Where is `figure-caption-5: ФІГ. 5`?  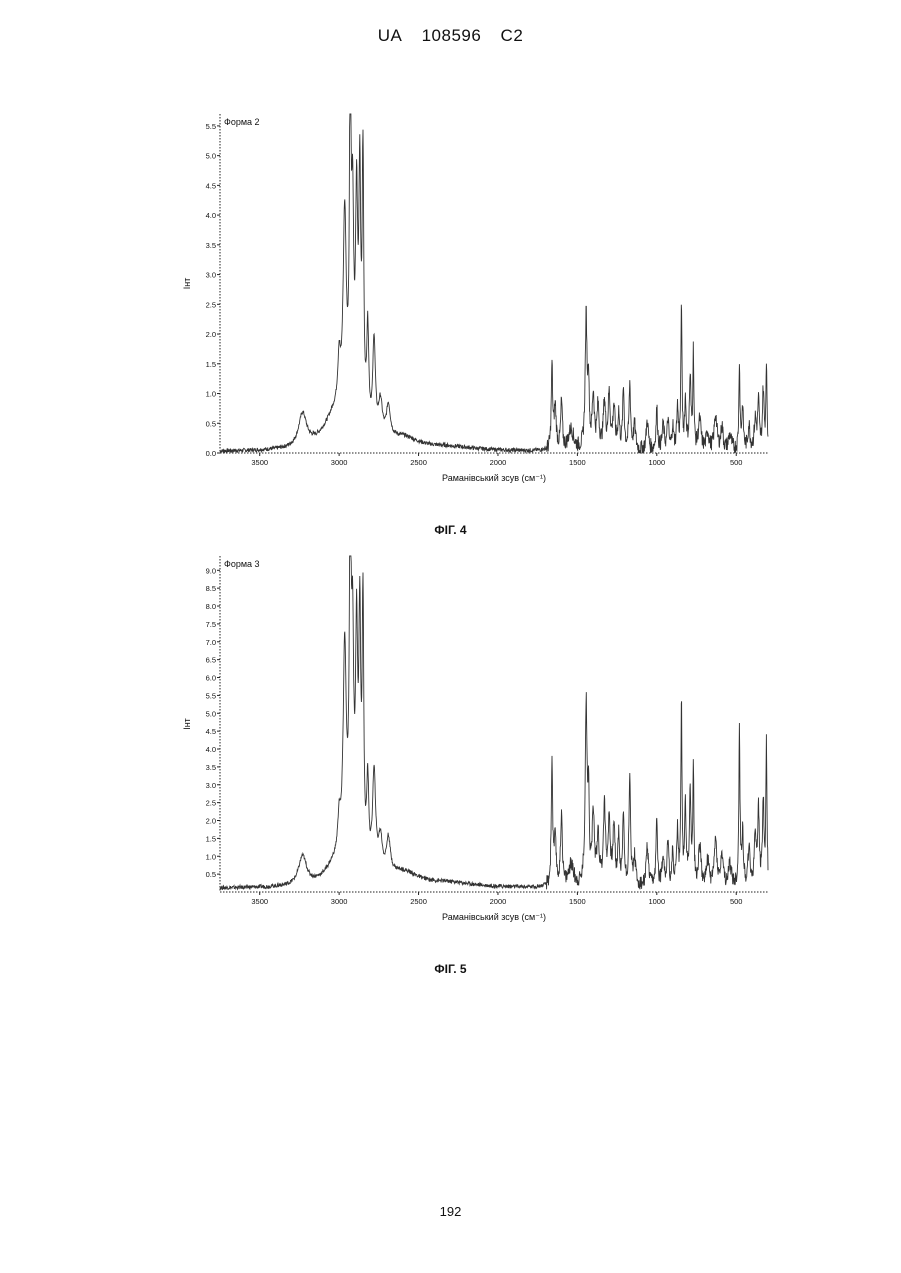
figure-caption-5: ФІГ. 5 is located at coordinates (450, 969).